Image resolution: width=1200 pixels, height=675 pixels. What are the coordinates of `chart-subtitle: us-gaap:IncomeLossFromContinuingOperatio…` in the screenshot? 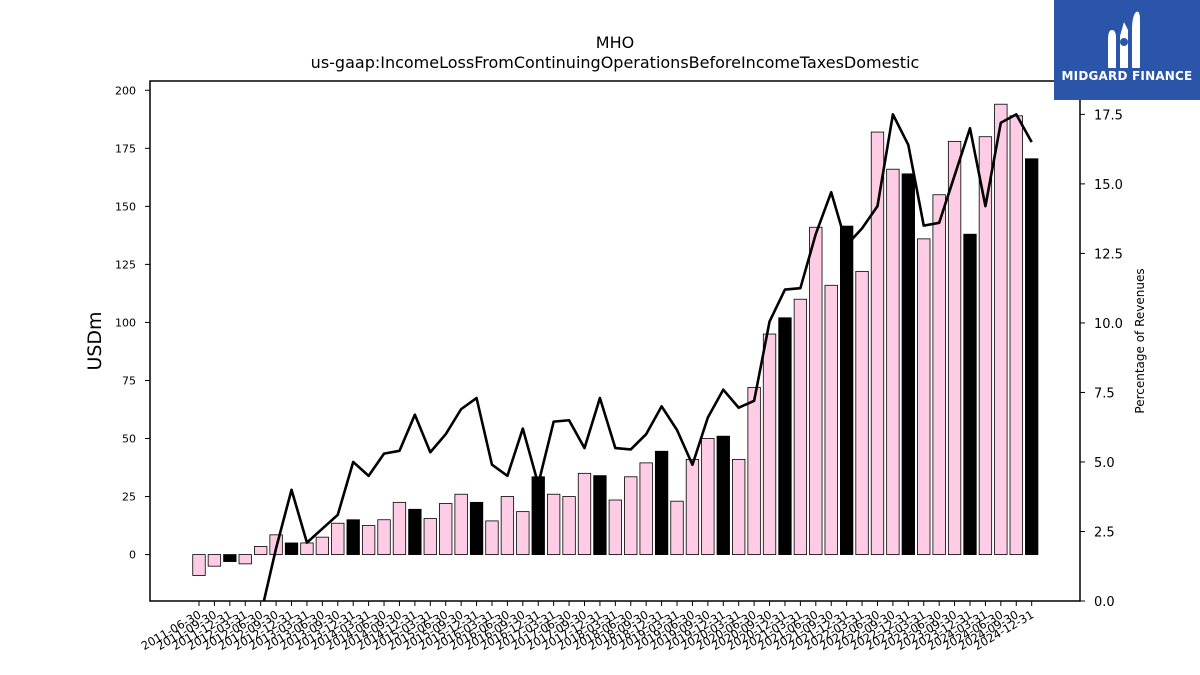 It's located at (615, 62).